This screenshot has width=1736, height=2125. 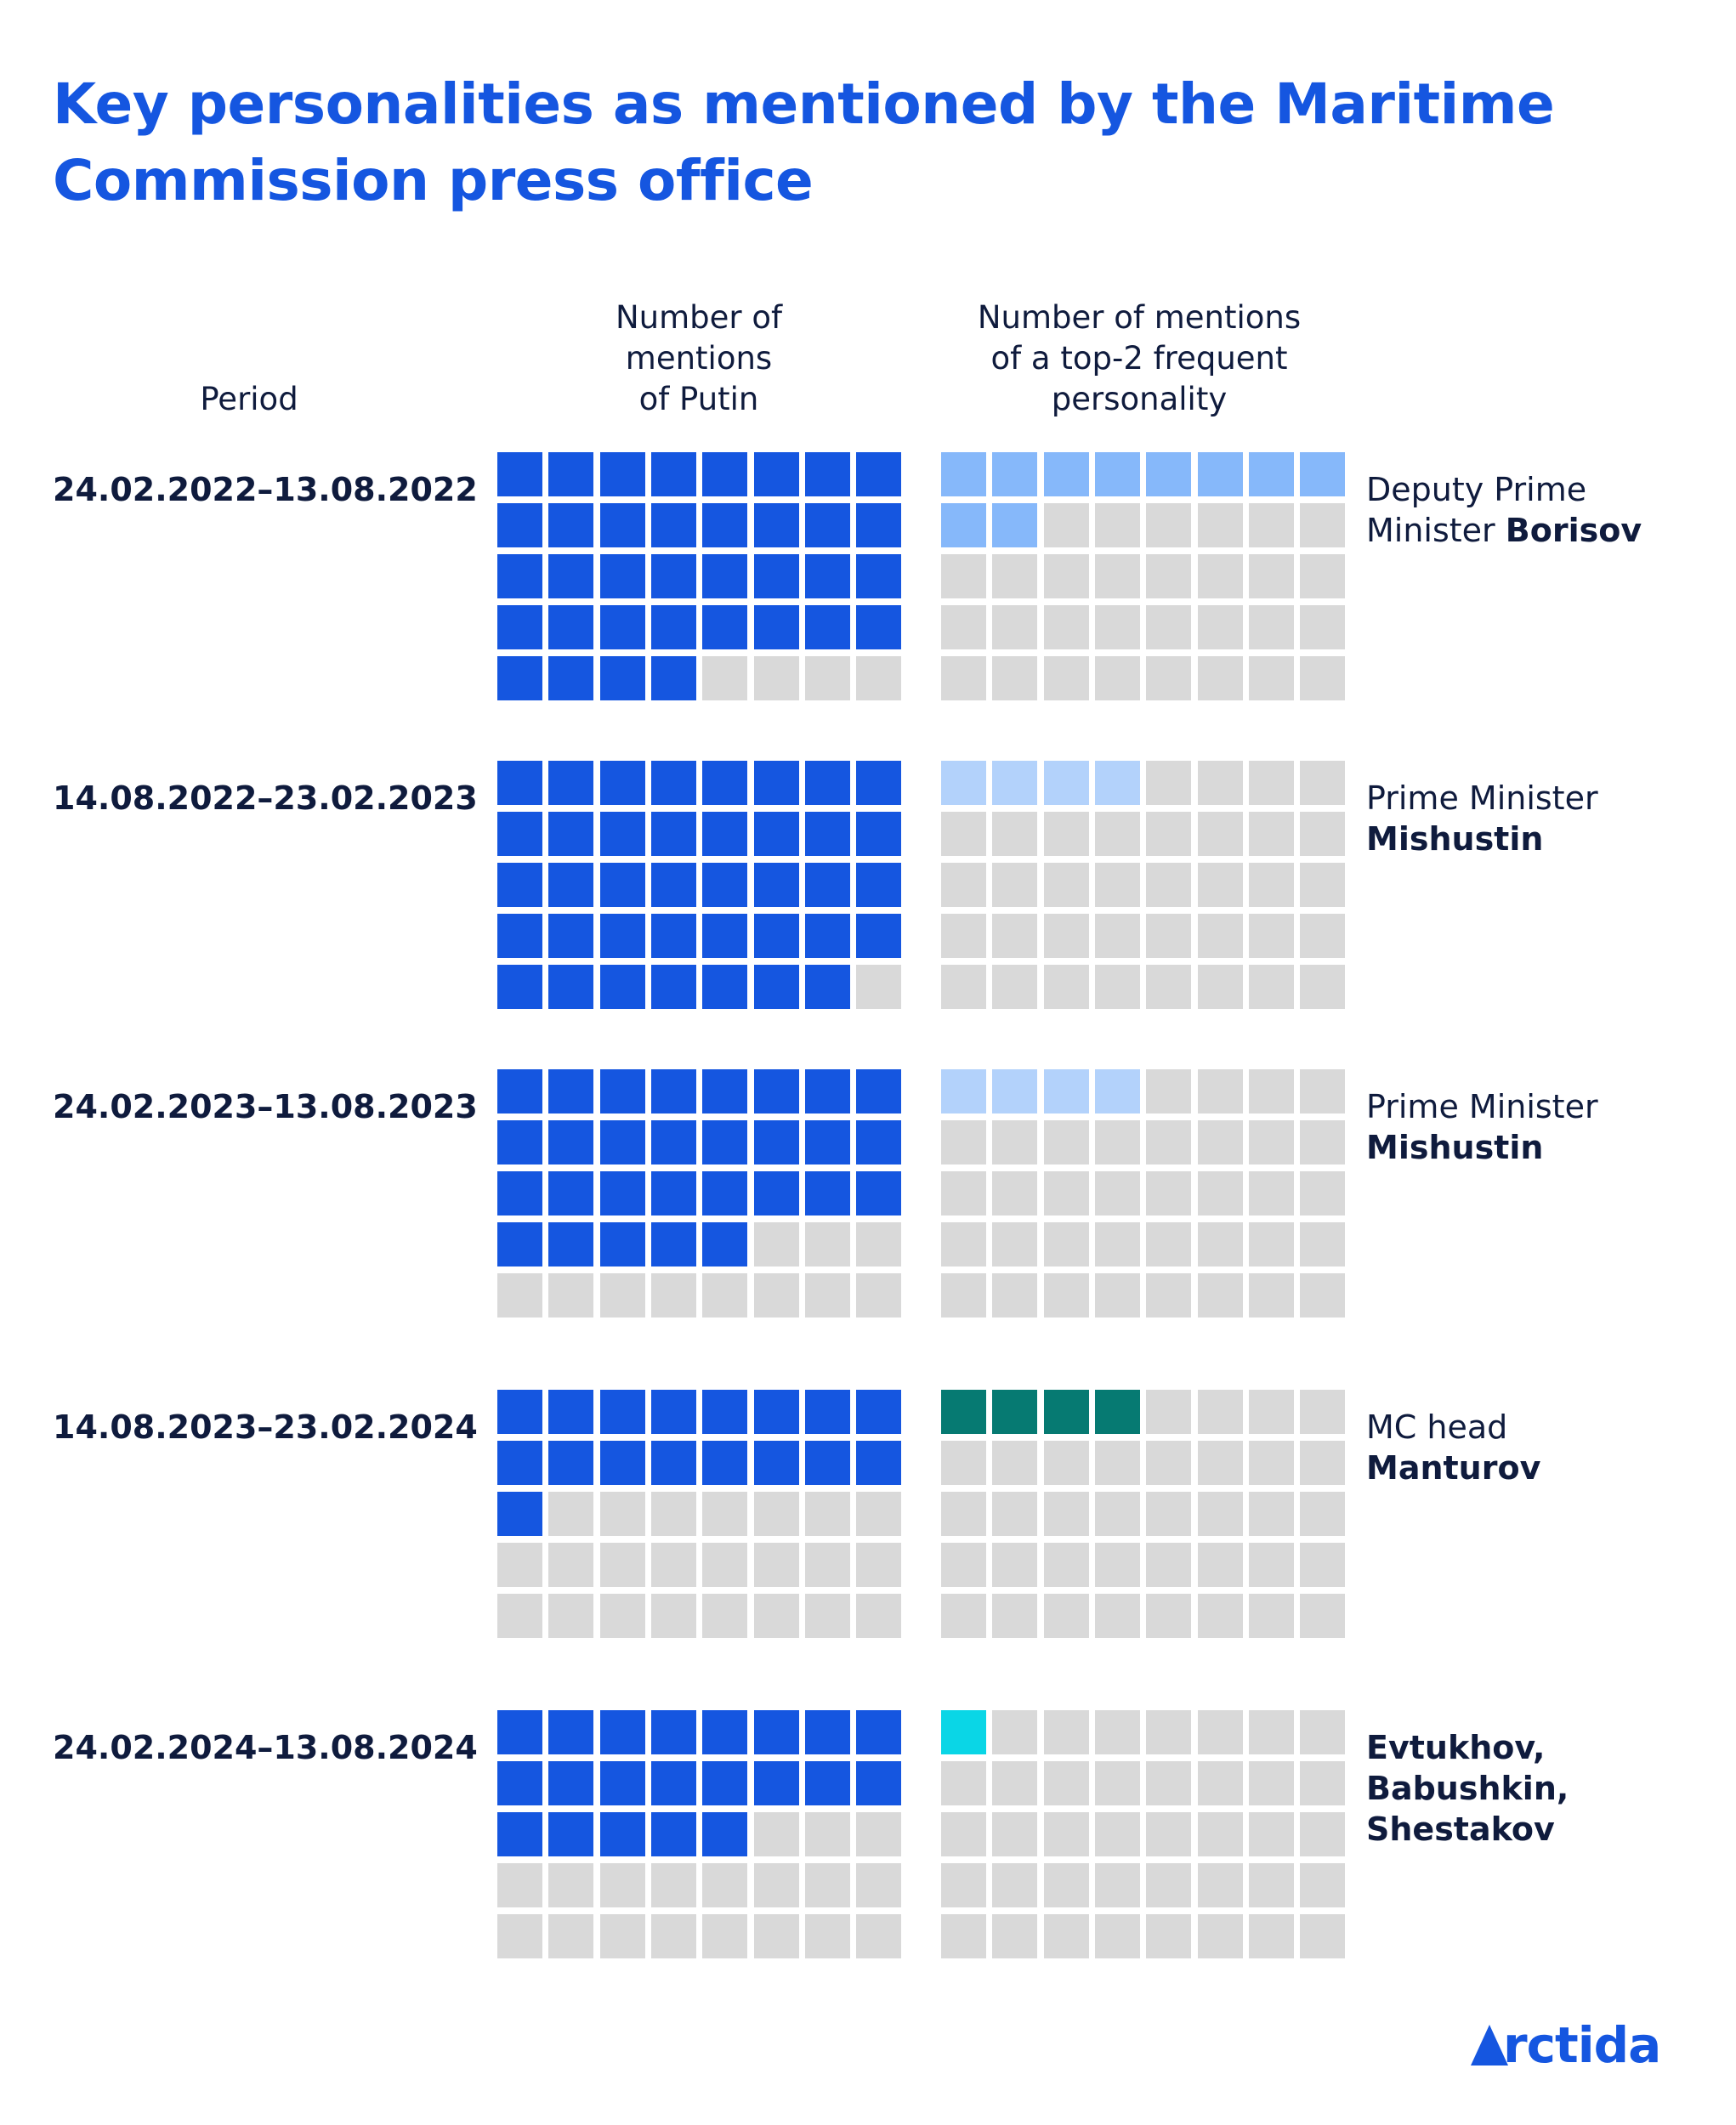 I want to click on putin-header-line: mentions, so click(x=699, y=358).